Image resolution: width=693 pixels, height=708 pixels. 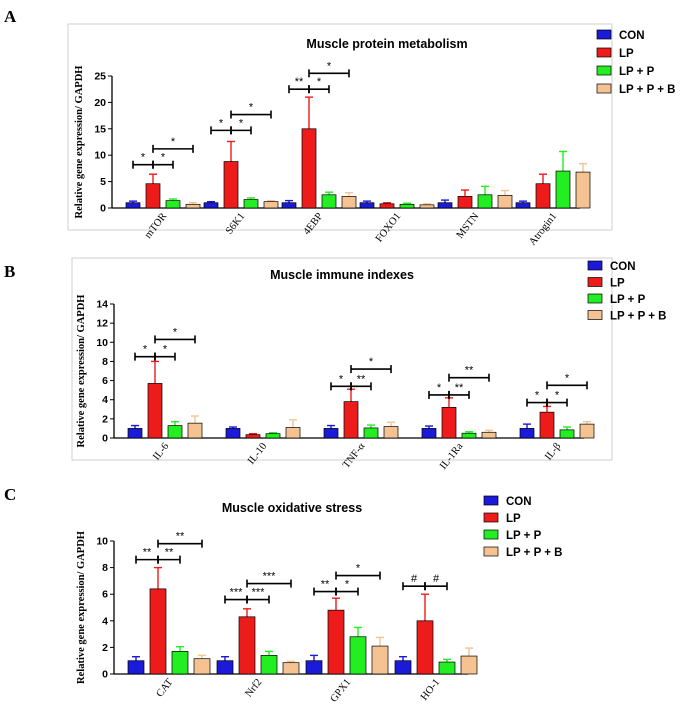 What do you see at coordinates (105, 362) in the screenshot?
I see `y-tick-label: 8` at bounding box center [105, 362].